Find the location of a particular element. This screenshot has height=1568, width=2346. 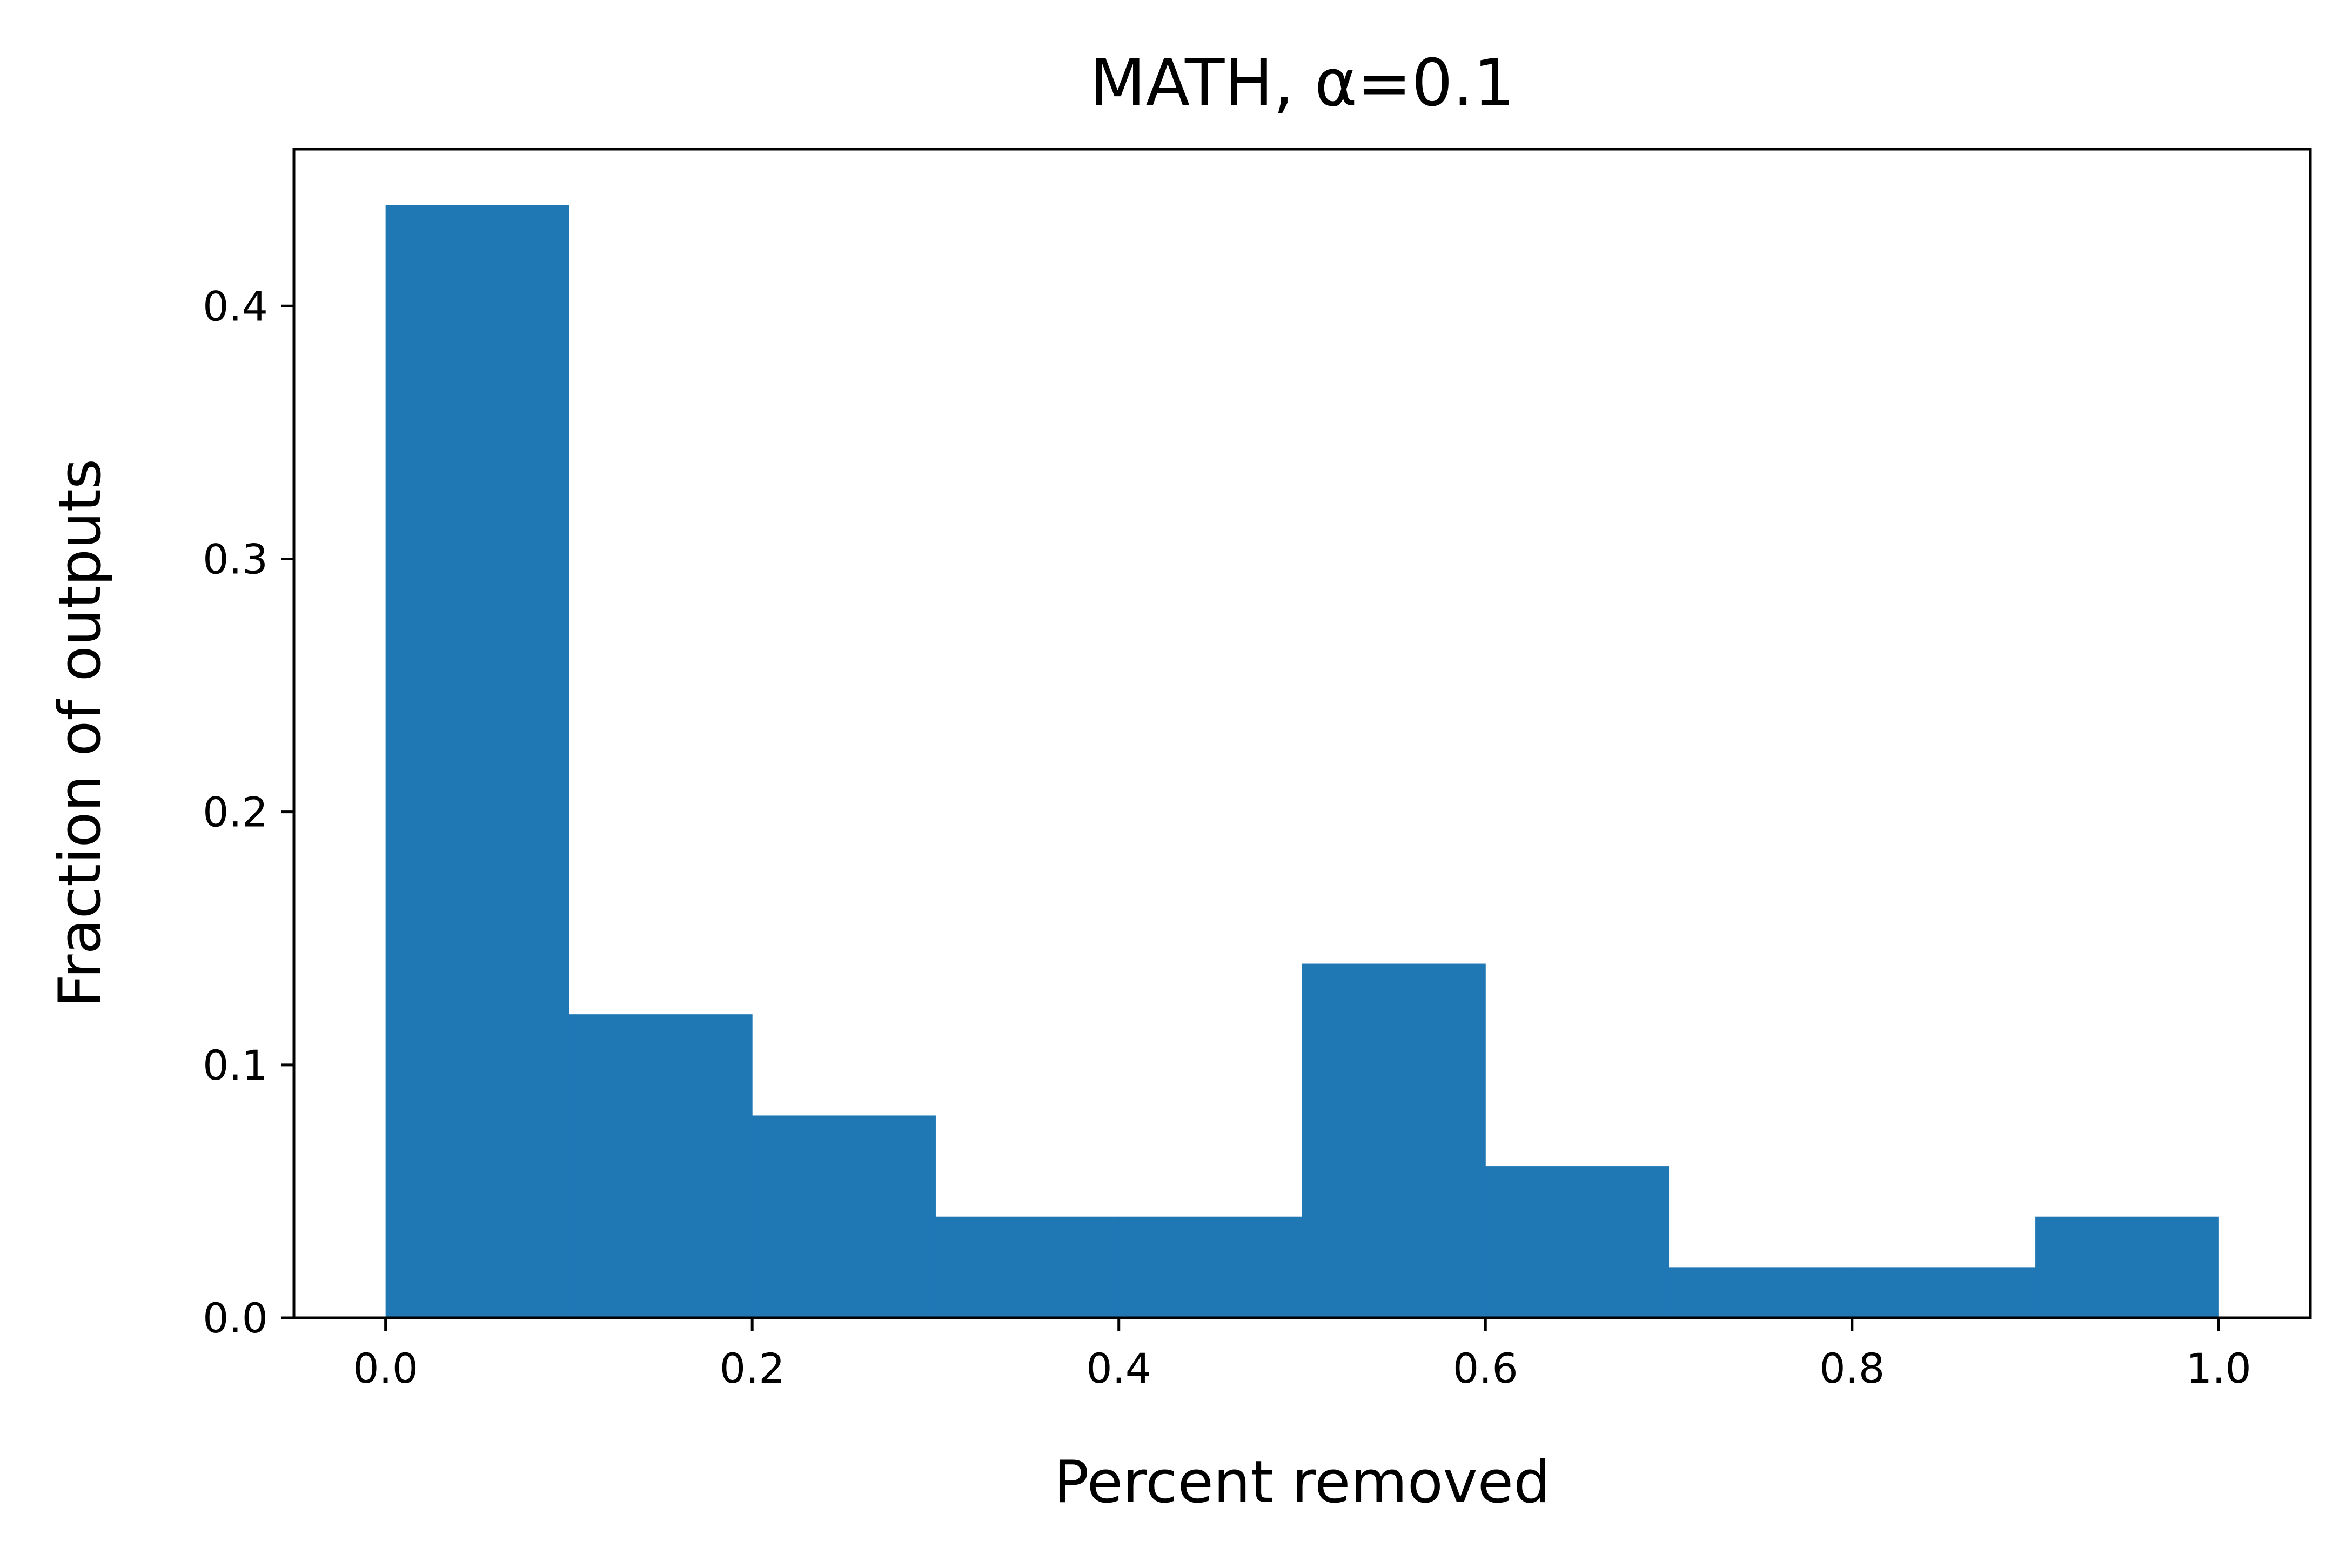

x-axis-ticks: 0.0 0.2 0.4 0.6 0.8 1.0 is located at coordinates (1302, 1355).